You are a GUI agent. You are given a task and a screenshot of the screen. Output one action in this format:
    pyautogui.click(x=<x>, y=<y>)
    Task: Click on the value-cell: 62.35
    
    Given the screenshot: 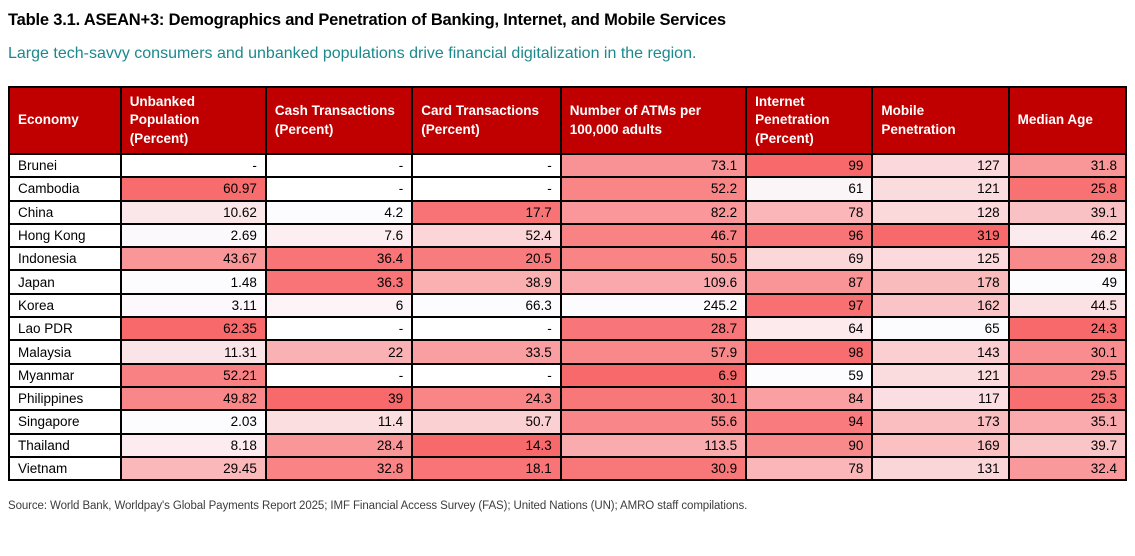 What is the action you would take?
    pyautogui.click(x=193, y=329)
    